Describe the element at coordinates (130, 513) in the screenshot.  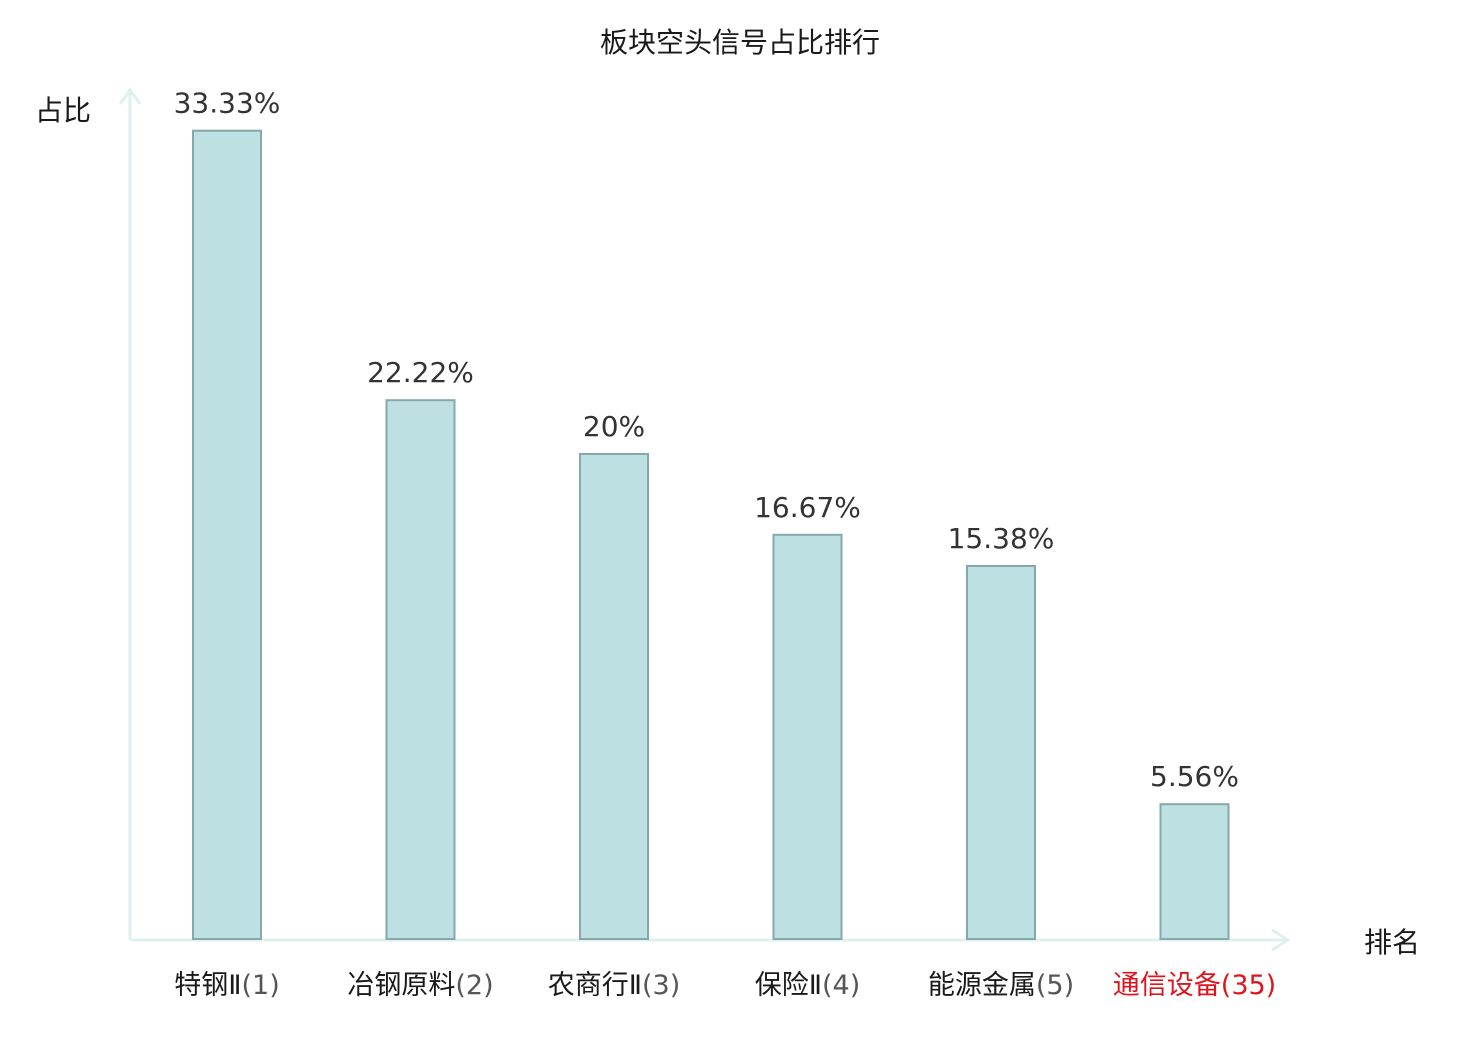
I see `y-axis` at that location.